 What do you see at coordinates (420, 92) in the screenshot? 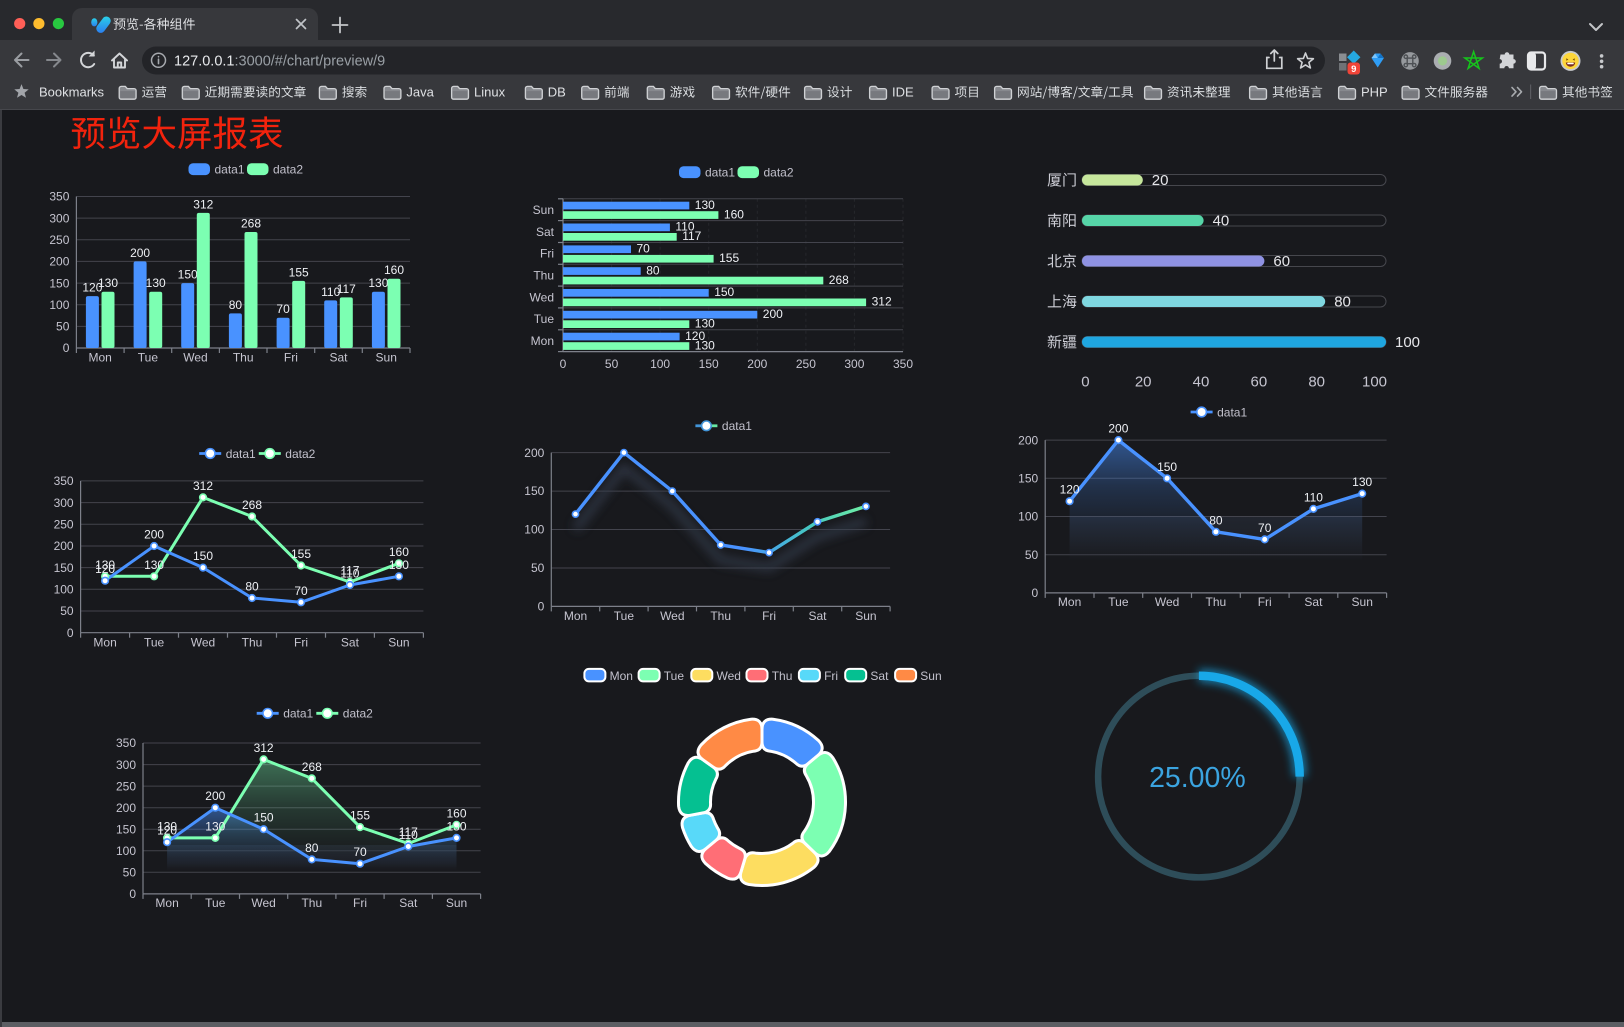
I see `svg-text: Java` at bounding box center [420, 92].